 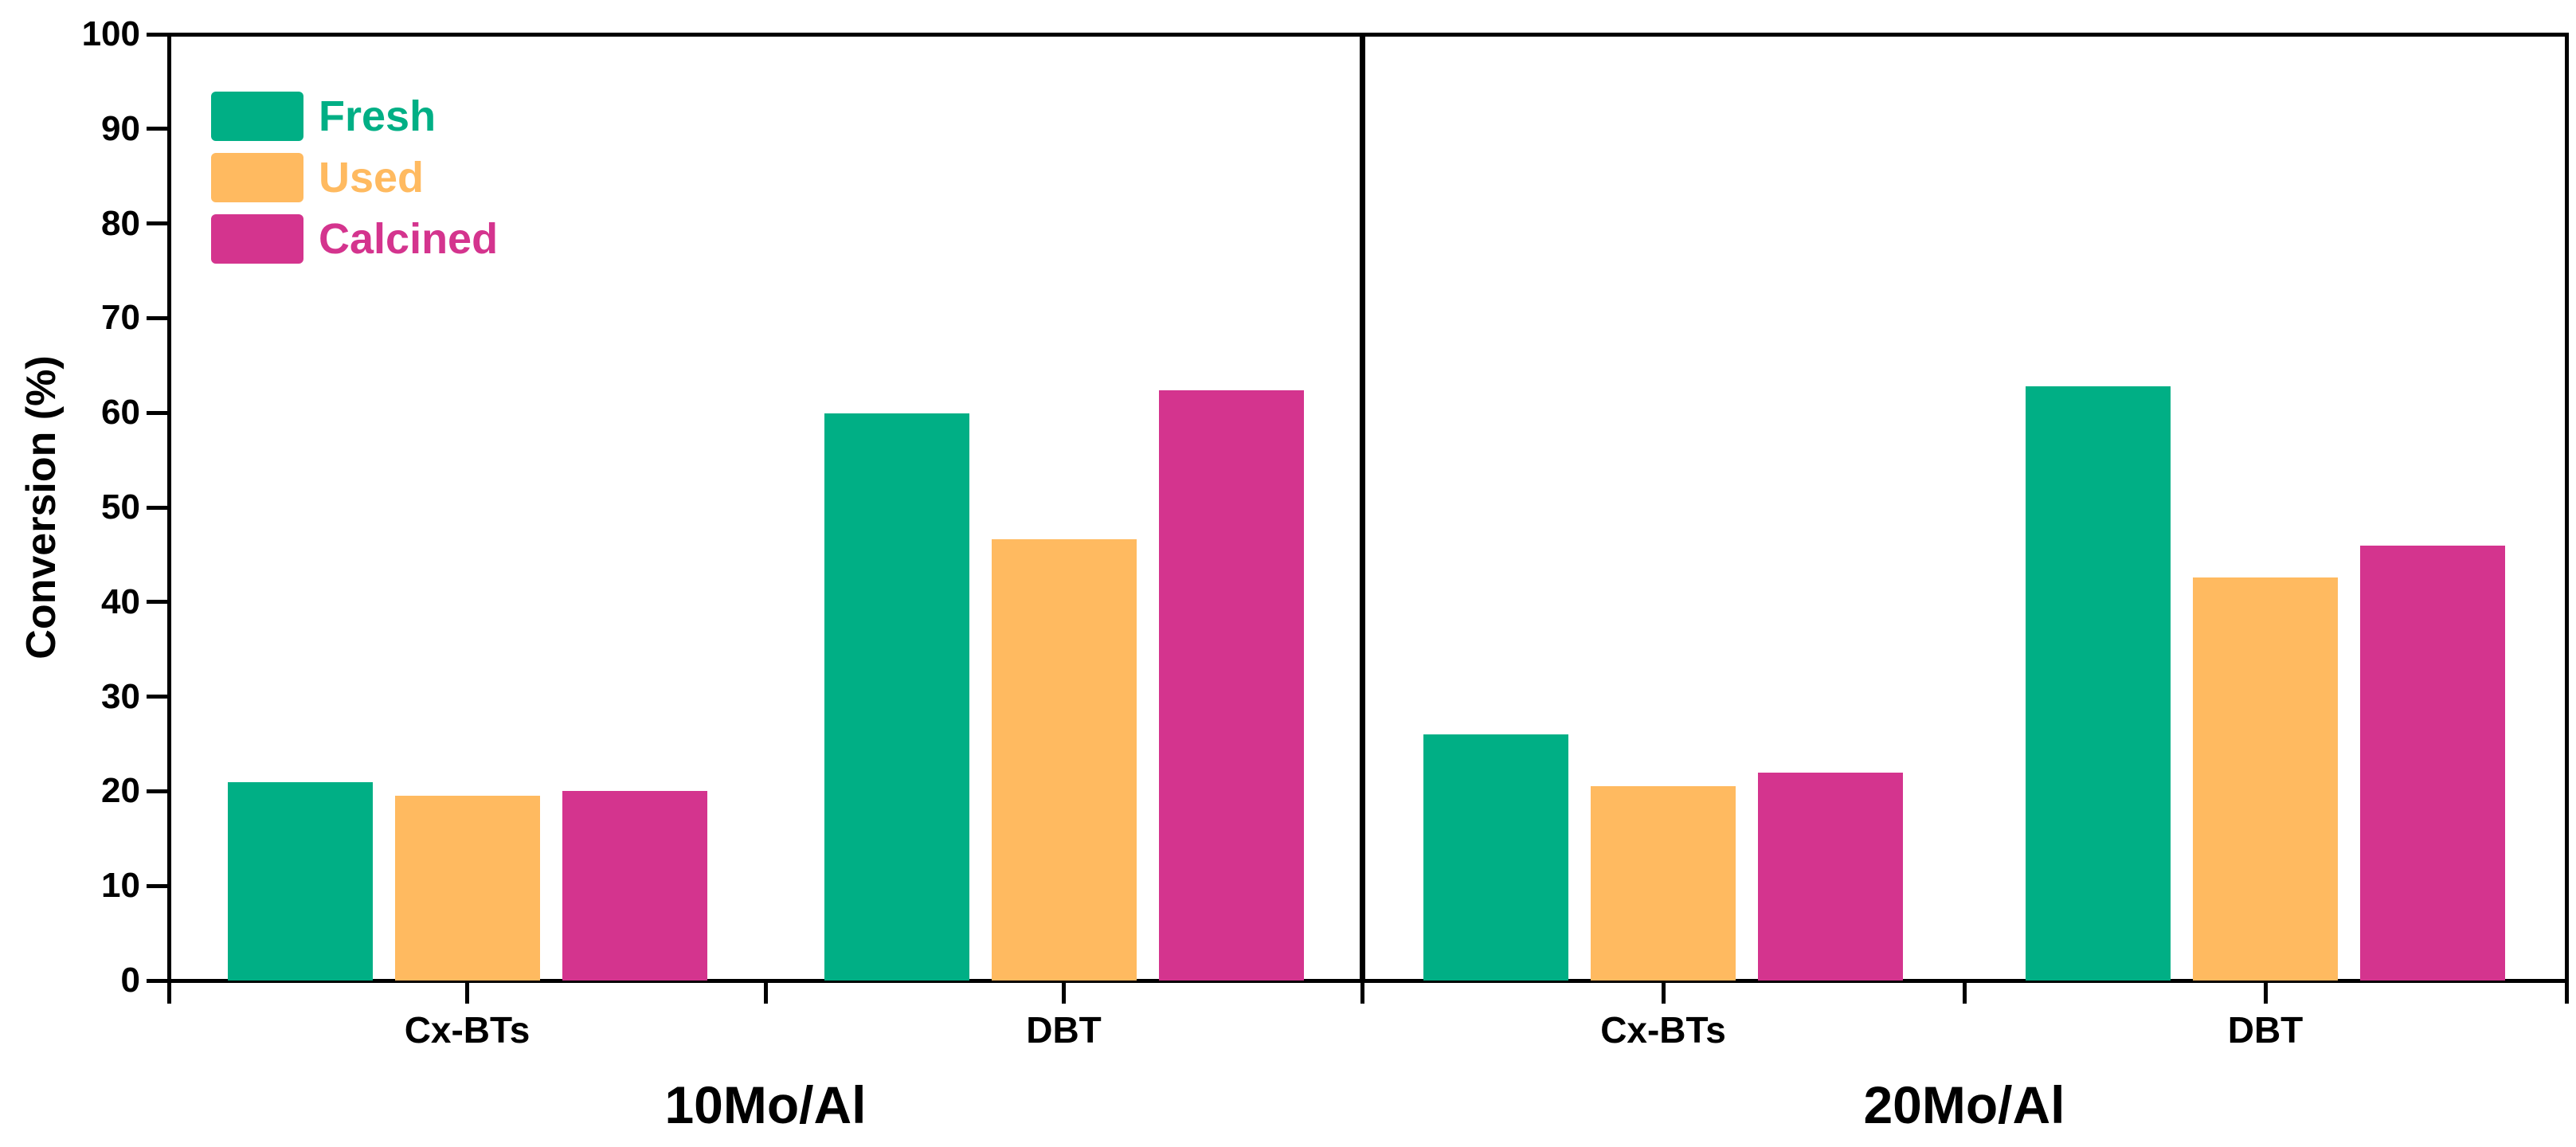 What do you see at coordinates (120, 696) in the screenshot?
I see `y-tick-label: 30` at bounding box center [120, 696].